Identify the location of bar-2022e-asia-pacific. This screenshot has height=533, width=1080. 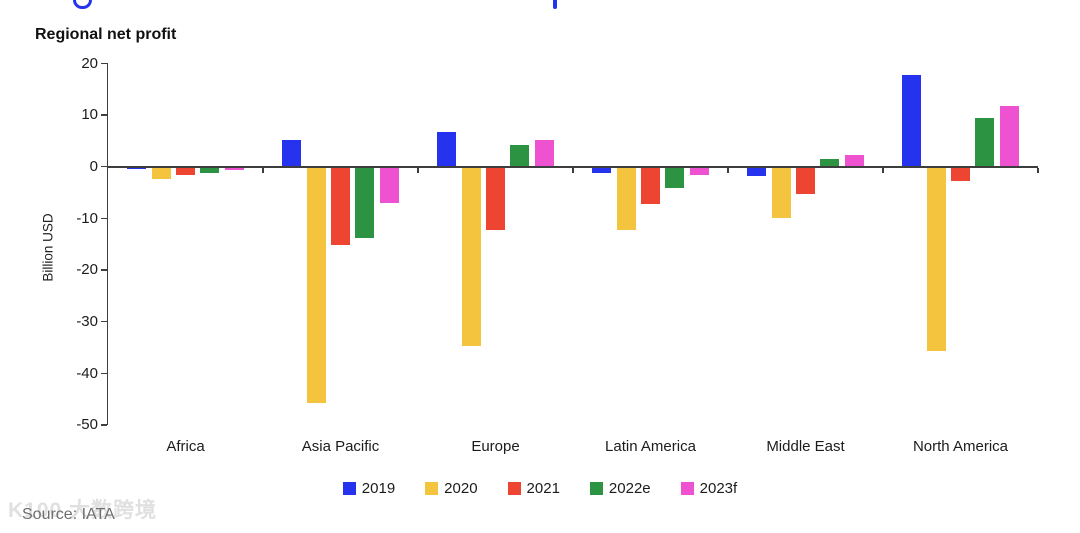
(365, 203).